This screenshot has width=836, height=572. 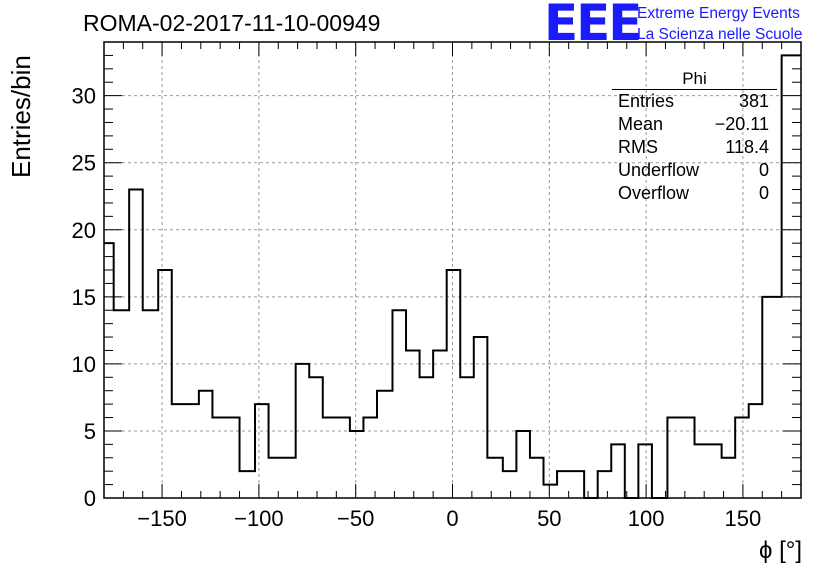 I want to click on y-tick-label: 30, so click(x=84, y=96).